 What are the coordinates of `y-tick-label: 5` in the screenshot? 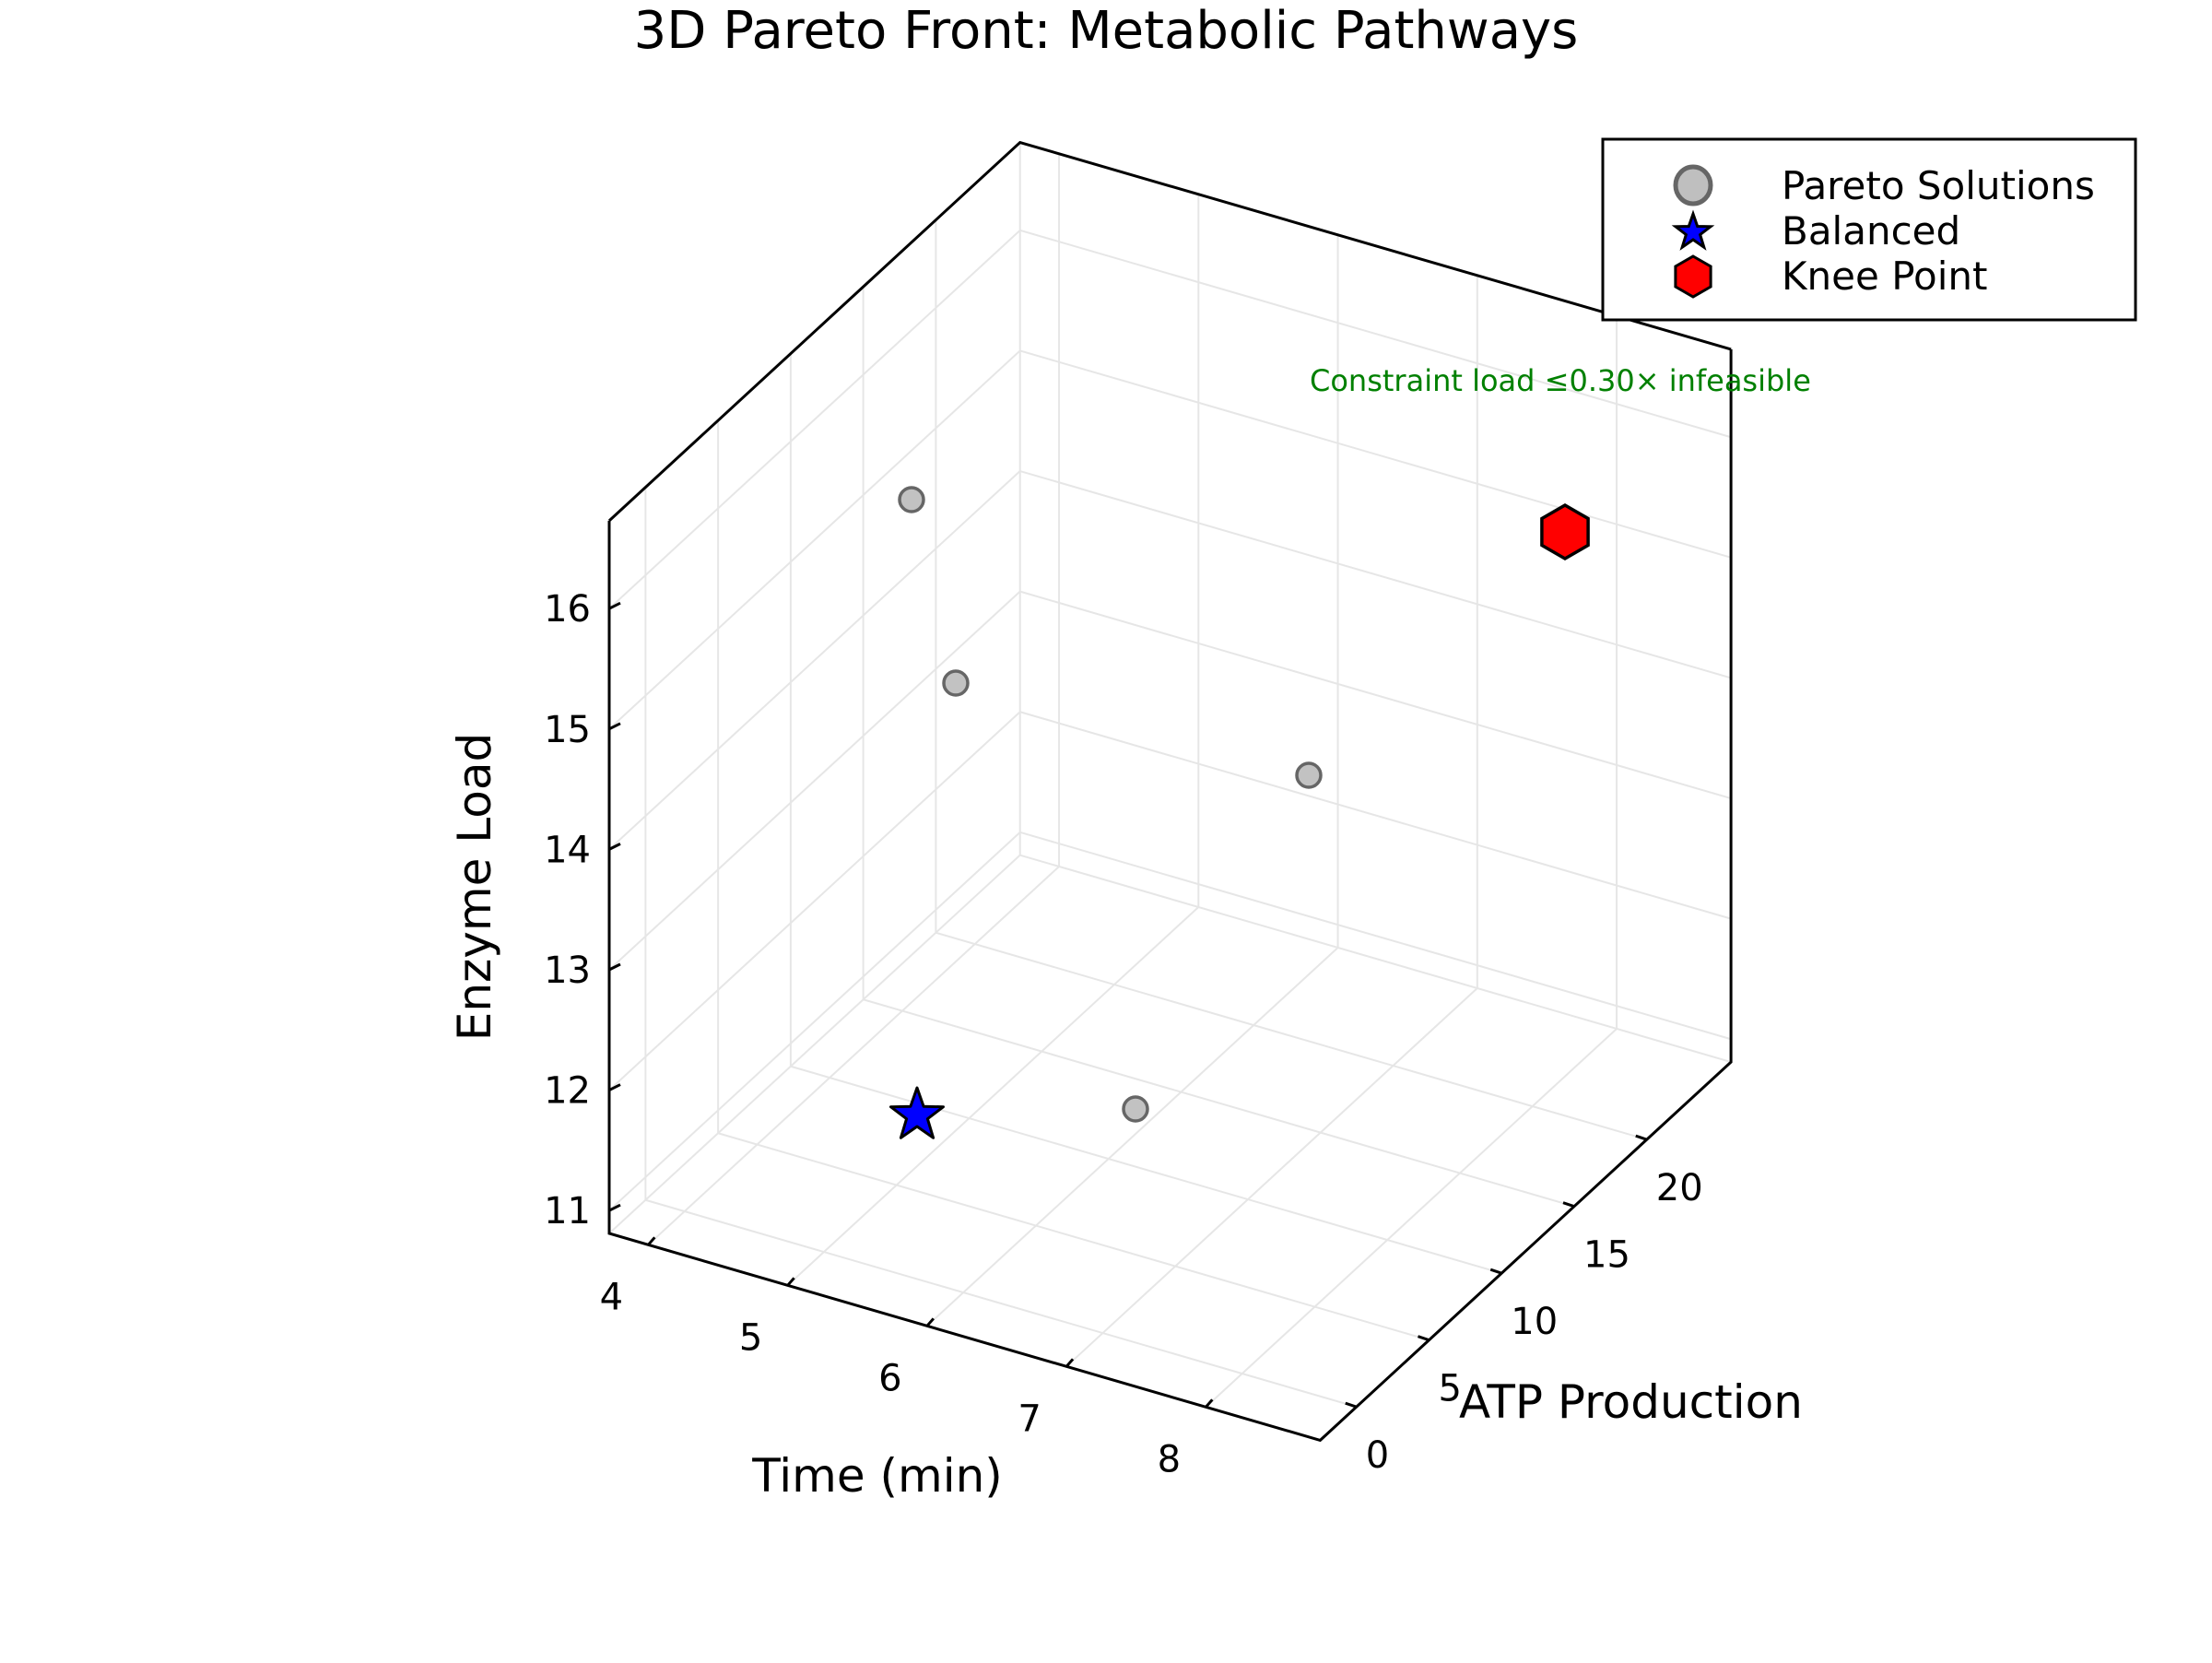 It's located at (1450, 1389).